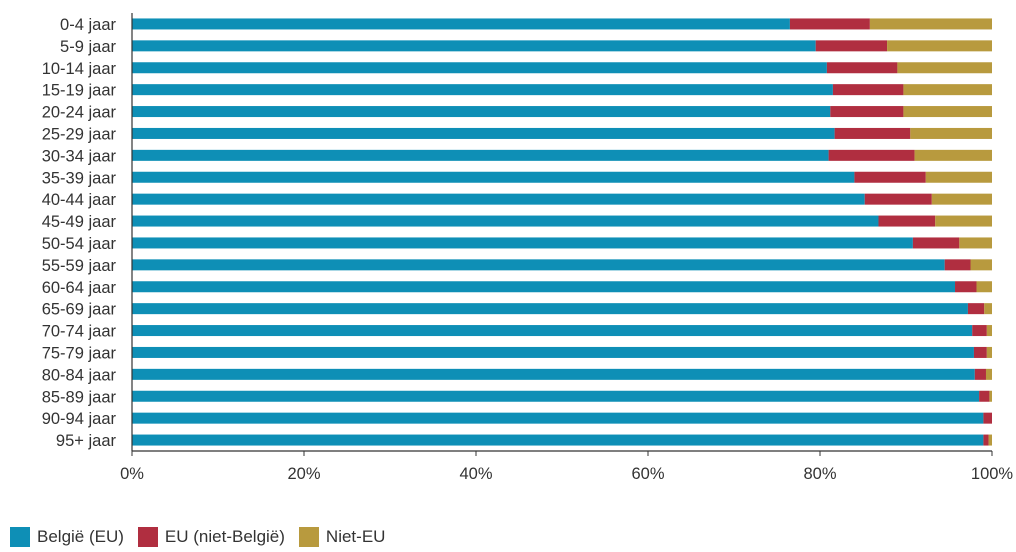  Describe the element at coordinates (88, 47) in the screenshot. I see `y-tick-label: 5-9 jaar` at that location.